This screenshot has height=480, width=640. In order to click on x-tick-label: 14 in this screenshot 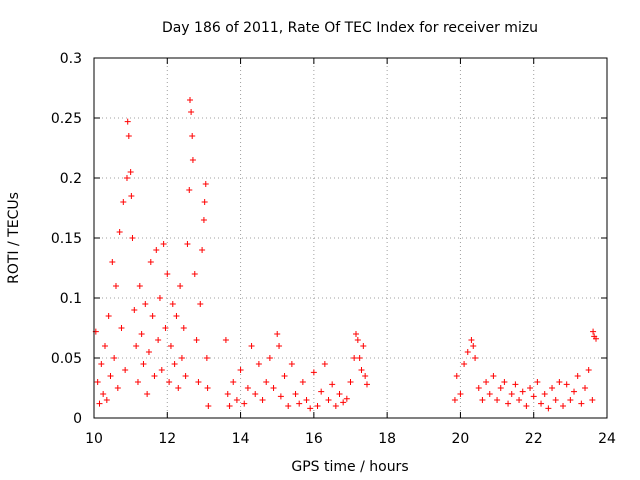, I will do `click(241, 439)`.